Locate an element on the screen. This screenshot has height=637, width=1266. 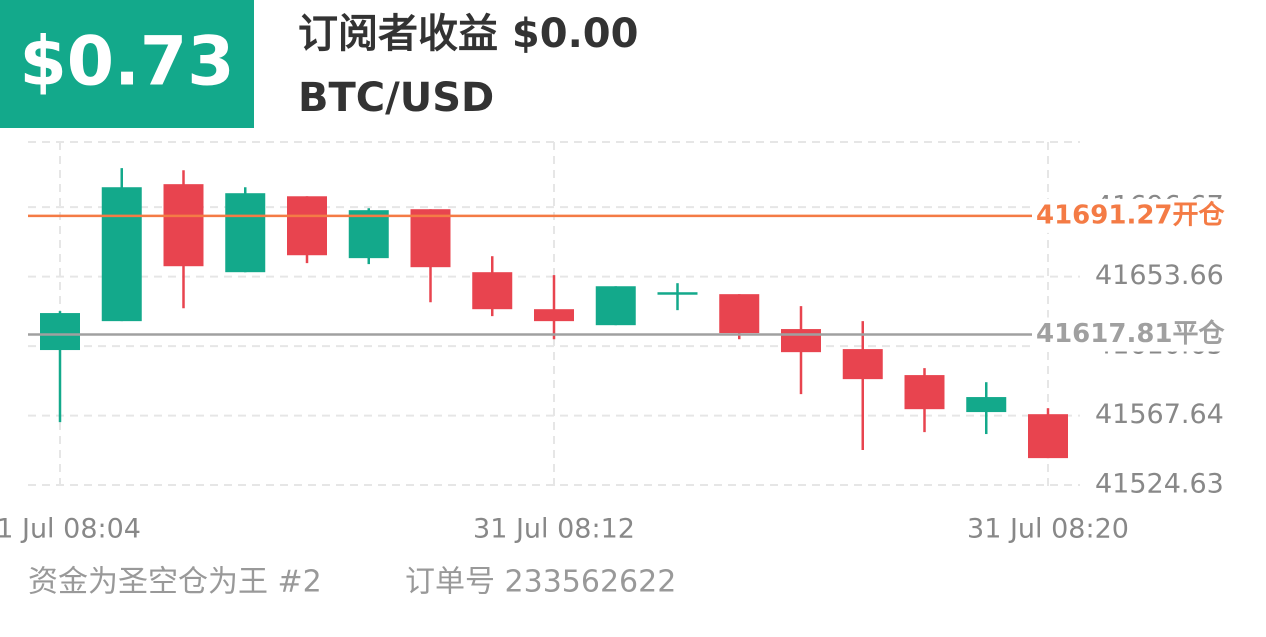
order-number: 订单号 233562622 is located at coordinates (540, 582).